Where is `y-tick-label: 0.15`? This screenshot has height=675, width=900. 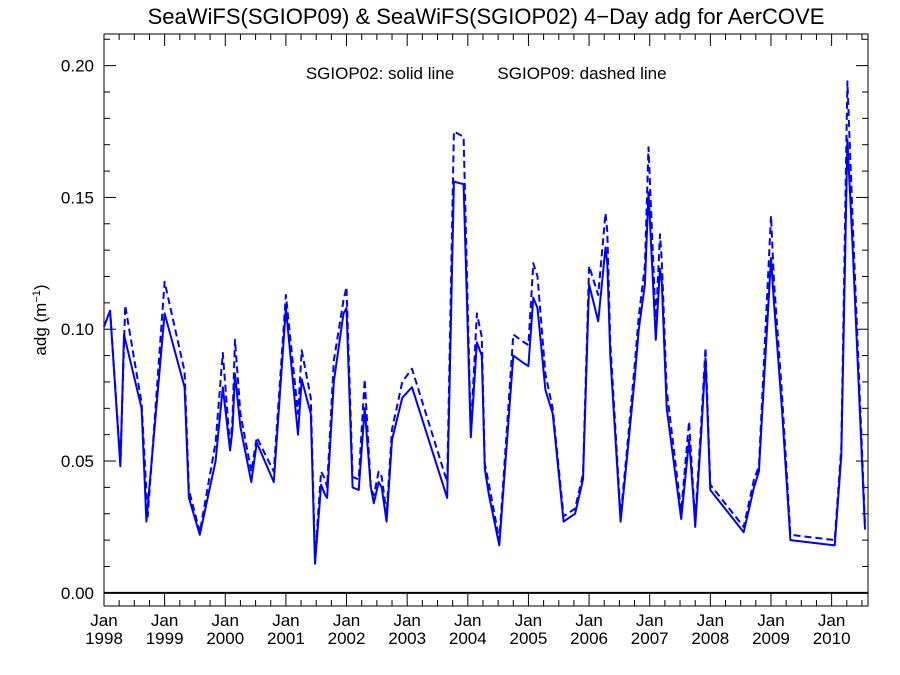
y-tick-label: 0.15 is located at coordinates (77, 197).